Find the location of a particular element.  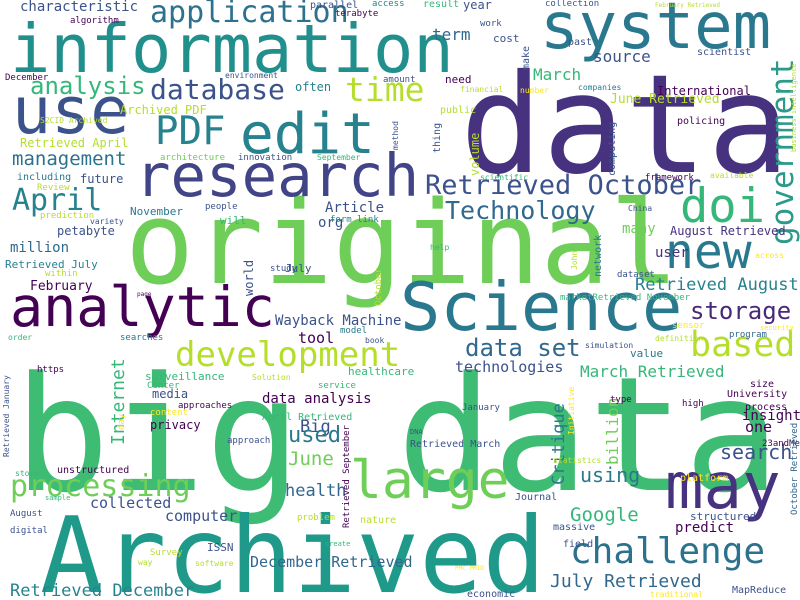

word: July Retrieved is located at coordinates (626, 581).